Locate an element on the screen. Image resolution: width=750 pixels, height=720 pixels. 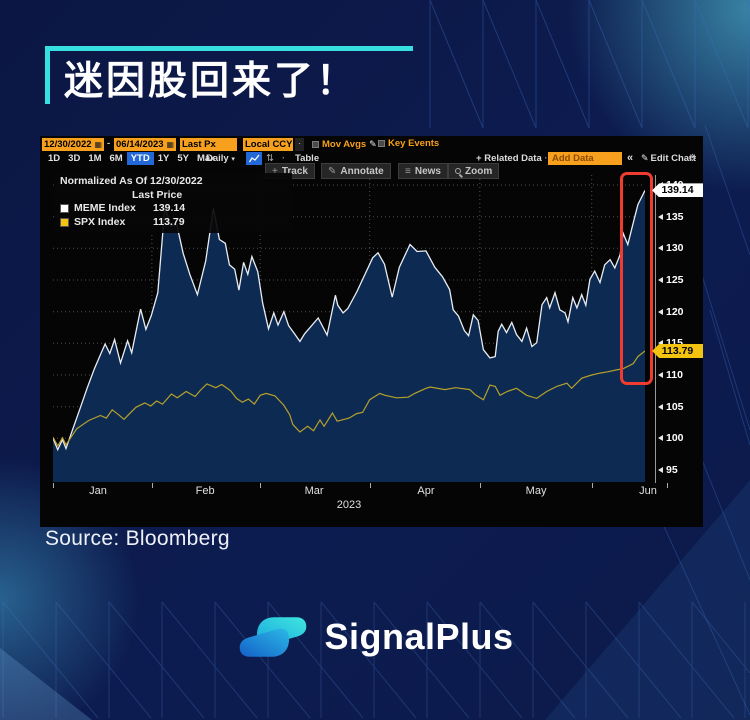
sort-icon: ⇅ is located at coordinates (270, 158).